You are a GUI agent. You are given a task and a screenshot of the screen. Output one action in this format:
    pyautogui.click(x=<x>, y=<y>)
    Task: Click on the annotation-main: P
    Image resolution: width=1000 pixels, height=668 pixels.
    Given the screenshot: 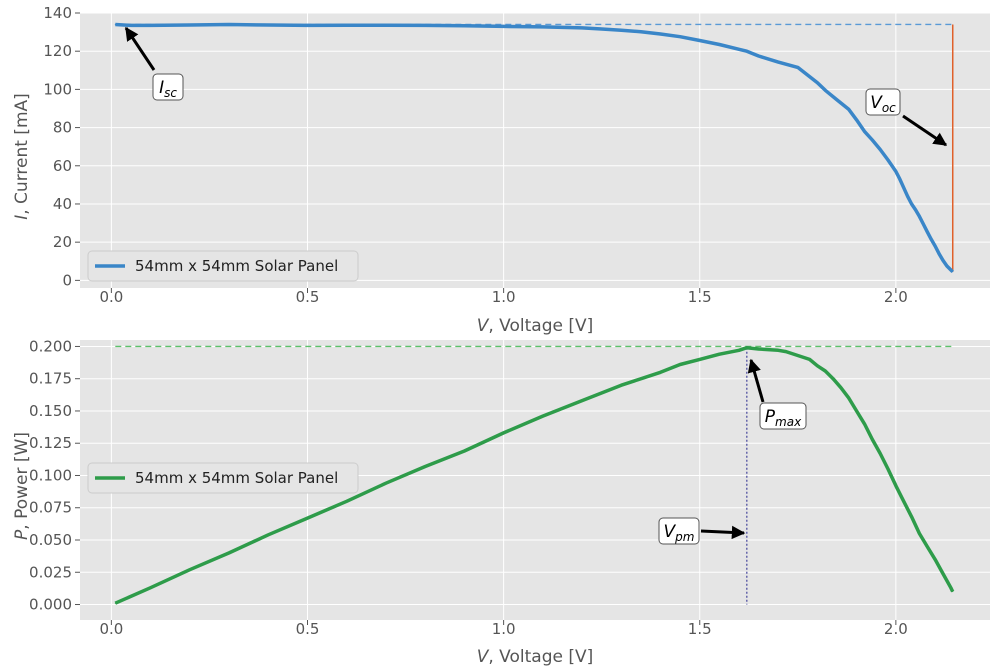 What is the action you would take?
    pyautogui.click(x=770, y=417)
    